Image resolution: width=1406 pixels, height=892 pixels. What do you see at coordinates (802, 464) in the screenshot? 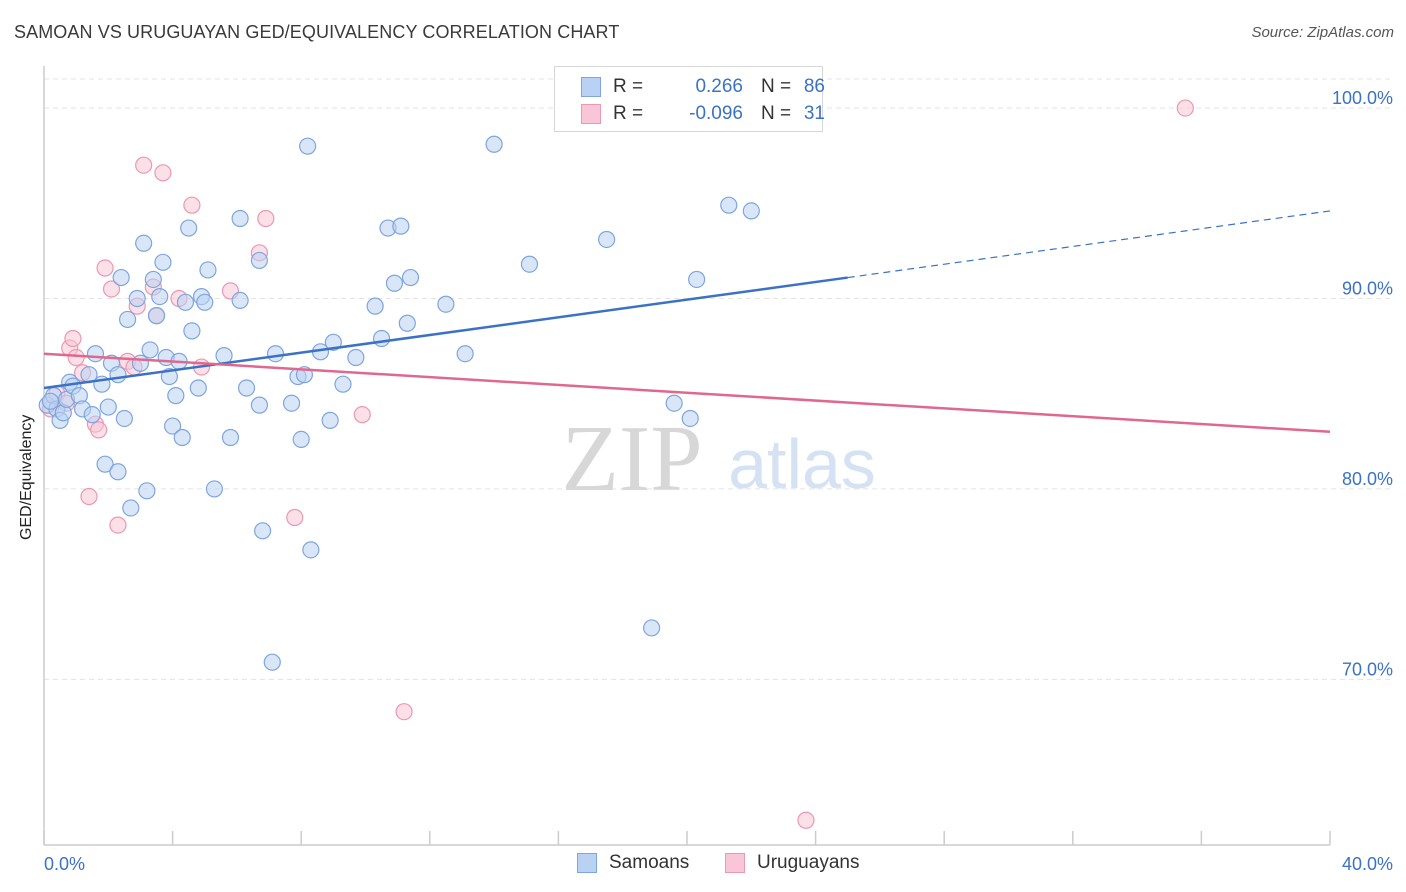
I see `watermark-atlas: atlas` at bounding box center [802, 464].